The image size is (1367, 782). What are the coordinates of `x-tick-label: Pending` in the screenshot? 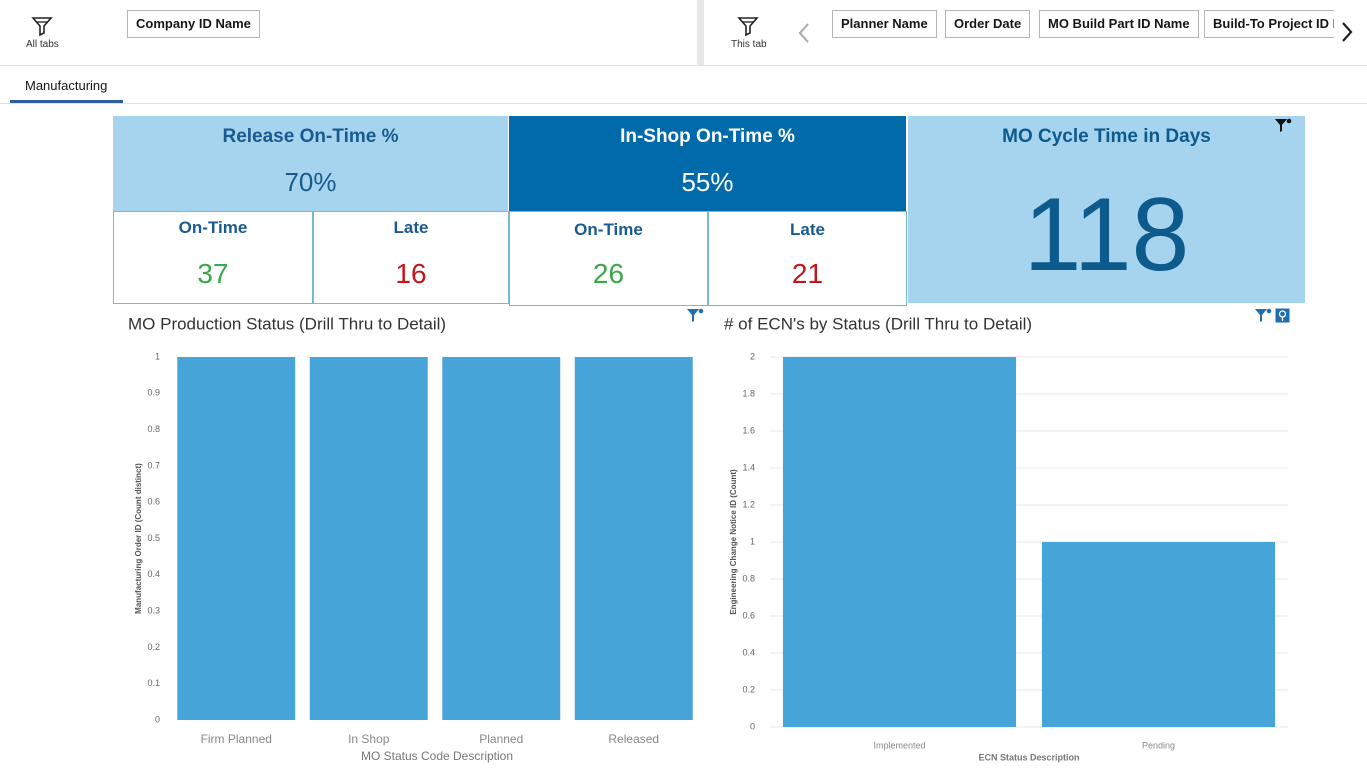 It's located at (1158, 745).